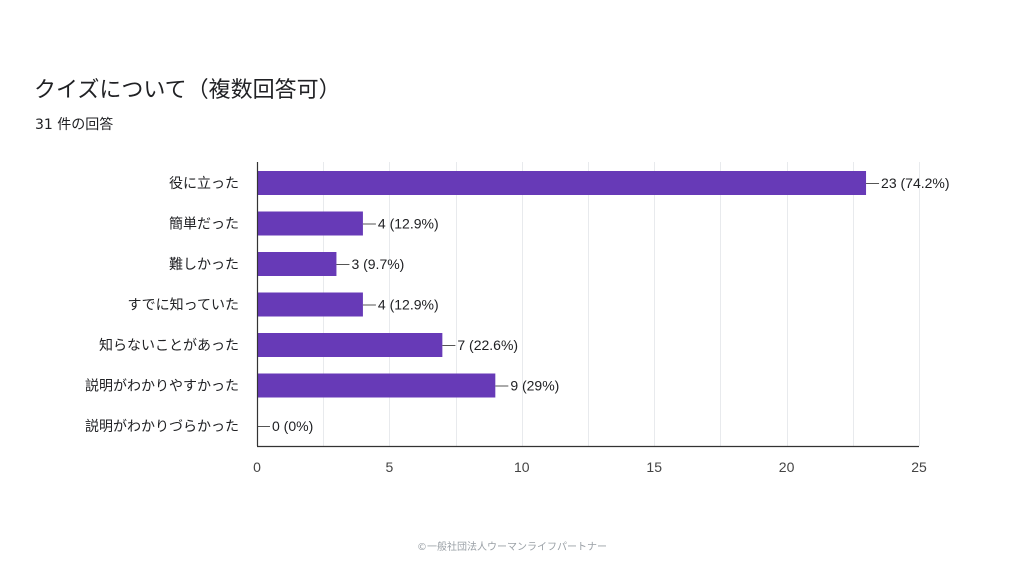 The width and height of the screenshot is (1024, 576). I want to click on category-label: 説明がわかりづらかった, so click(162, 427).